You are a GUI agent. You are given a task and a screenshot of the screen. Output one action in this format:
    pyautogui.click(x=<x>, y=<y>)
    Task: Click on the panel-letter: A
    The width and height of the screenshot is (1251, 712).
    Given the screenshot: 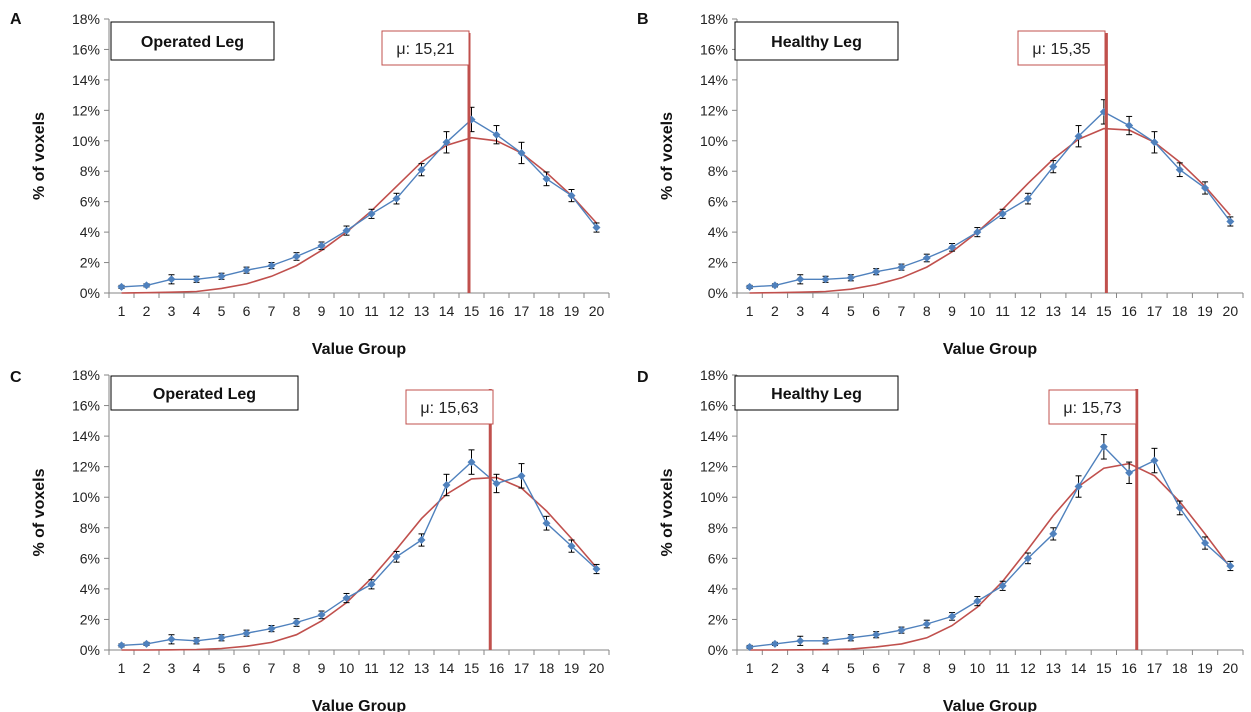 What is the action you would take?
    pyautogui.click(x=16, y=19)
    